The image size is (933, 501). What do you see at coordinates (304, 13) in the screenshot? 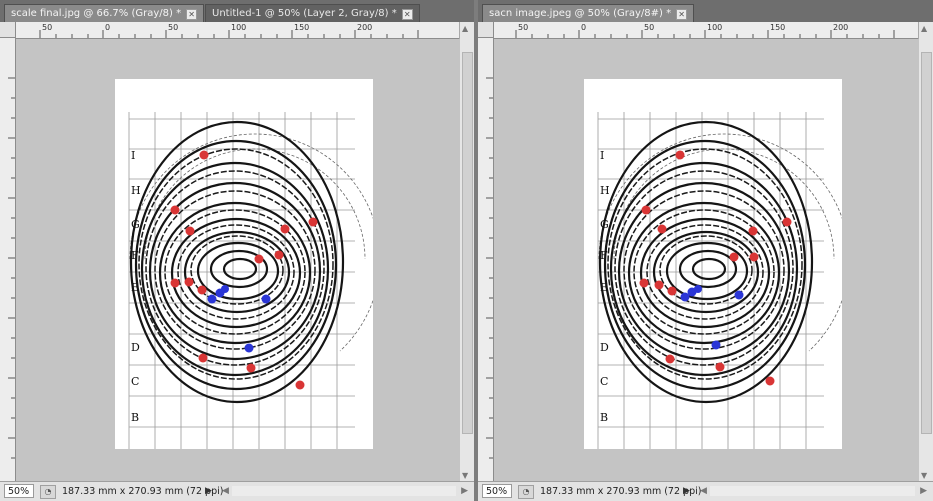
I see `tab-label: Untitled-1 @ 50% (Layer 2, Gray/8) *` at bounding box center [304, 13].